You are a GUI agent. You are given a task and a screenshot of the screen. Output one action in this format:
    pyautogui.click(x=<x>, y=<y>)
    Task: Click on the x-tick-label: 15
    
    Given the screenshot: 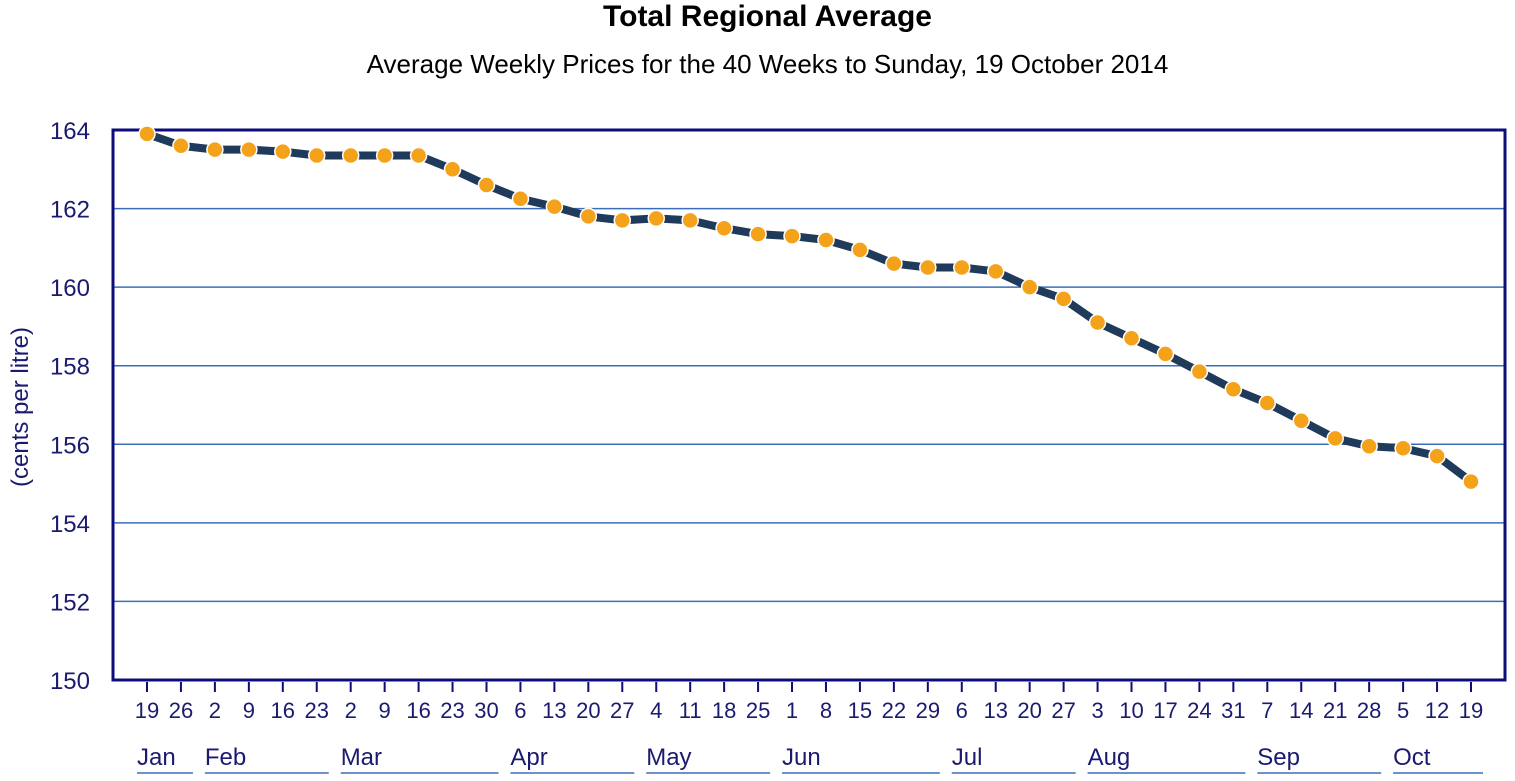 What is the action you would take?
    pyautogui.click(x=860, y=710)
    